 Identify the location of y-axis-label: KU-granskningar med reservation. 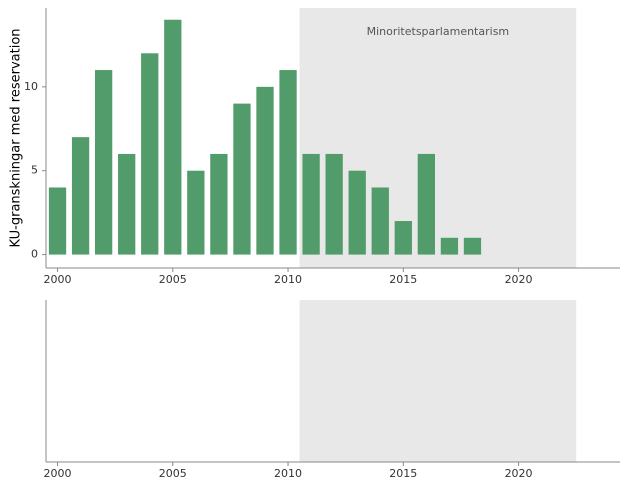
(16, 137).